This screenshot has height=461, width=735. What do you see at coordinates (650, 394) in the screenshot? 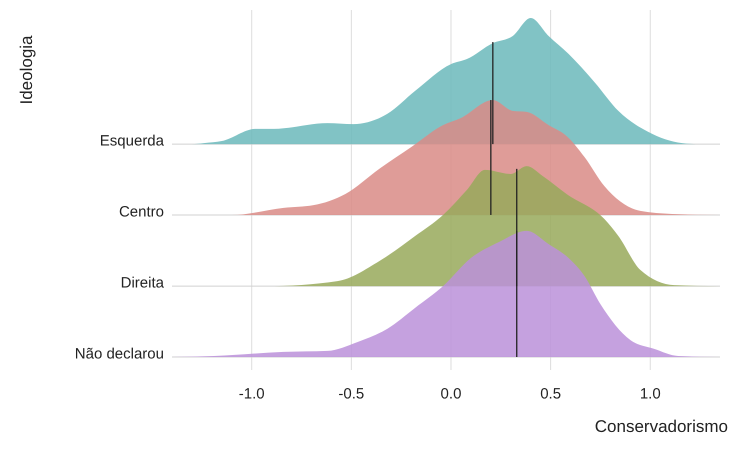
I see `x-tick-label: 1.0` at bounding box center [650, 394].